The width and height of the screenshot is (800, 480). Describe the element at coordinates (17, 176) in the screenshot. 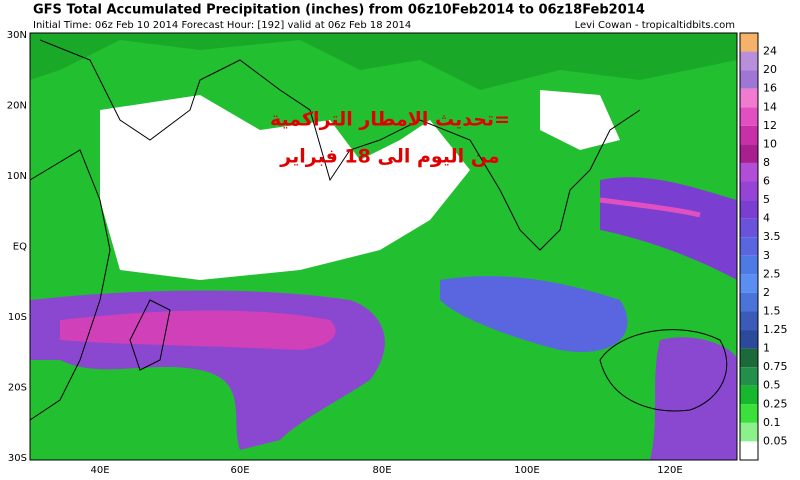

I see `lat-label: 10N` at that location.